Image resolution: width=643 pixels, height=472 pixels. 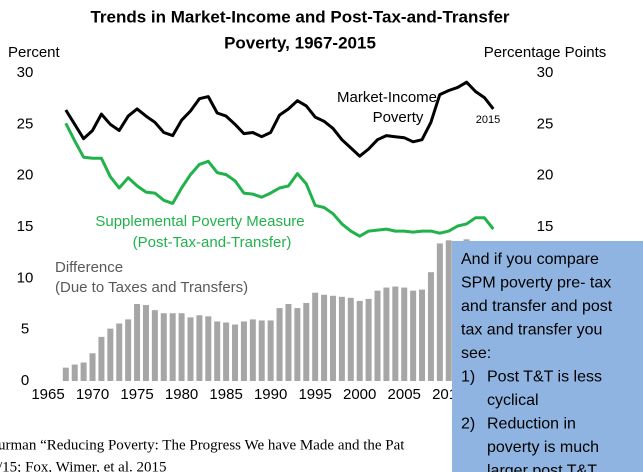 What do you see at coordinates (25, 329) in the screenshot?
I see `y-tick-label: 5` at bounding box center [25, 329].